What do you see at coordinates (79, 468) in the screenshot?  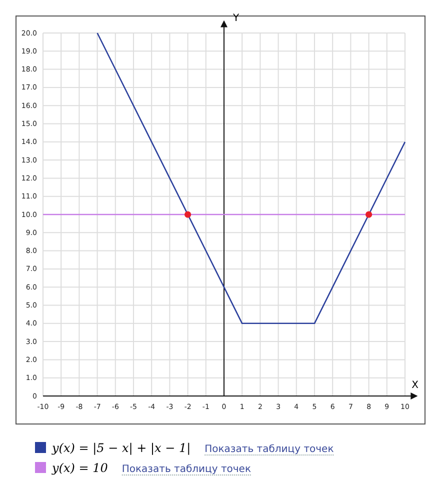 I see `legend-label: y(x) = 10` at bounding box center [79, 468].